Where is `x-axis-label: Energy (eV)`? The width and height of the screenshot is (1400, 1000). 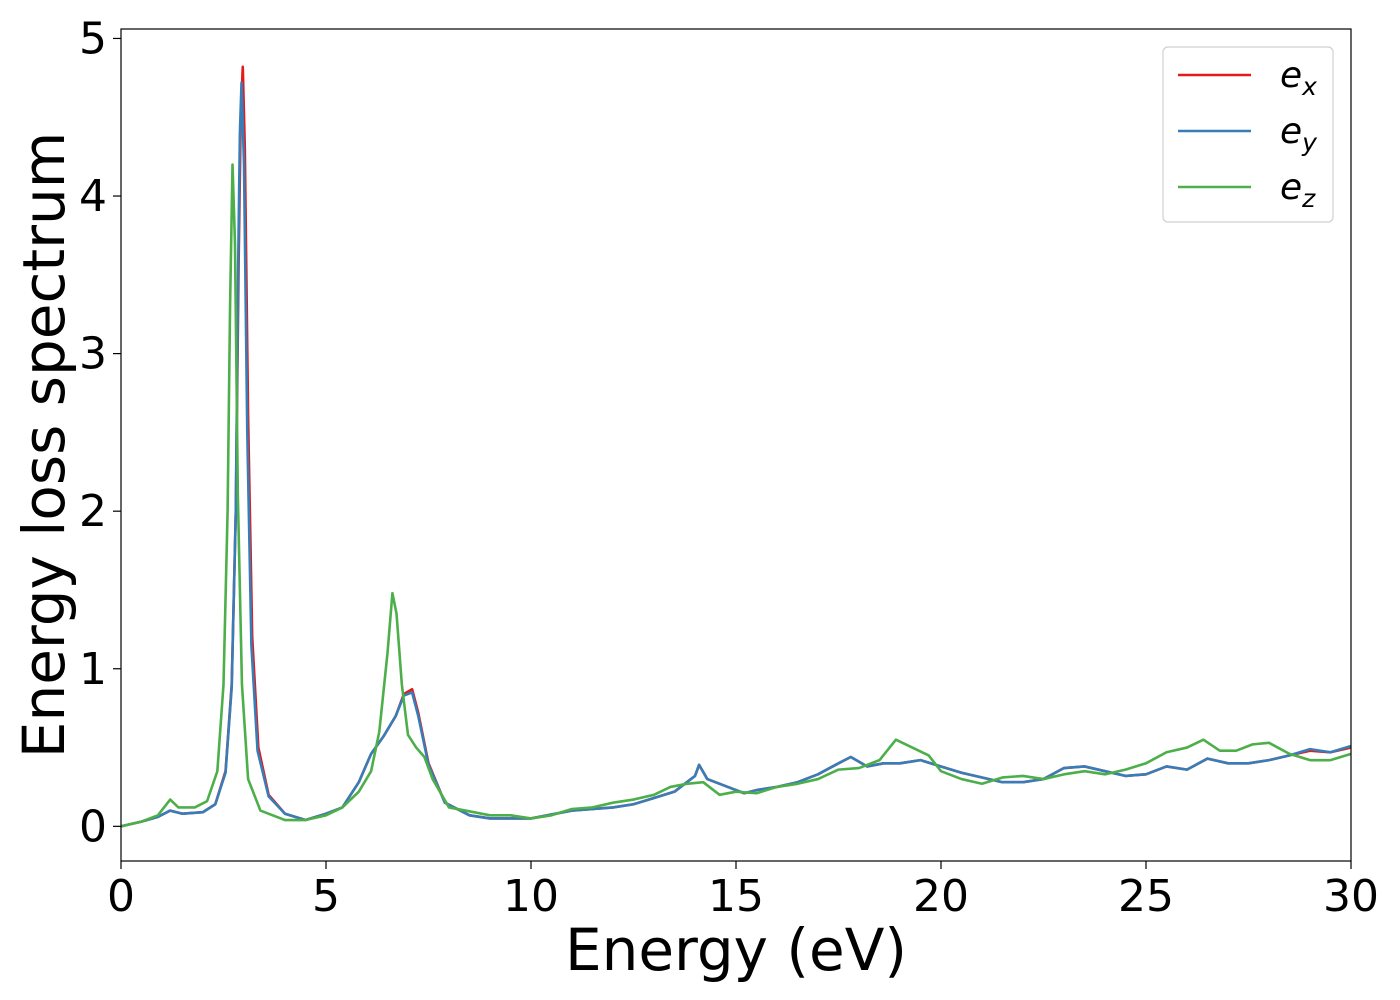 x-axis-label: Energy (eV) is located at coordinates (736, 950).